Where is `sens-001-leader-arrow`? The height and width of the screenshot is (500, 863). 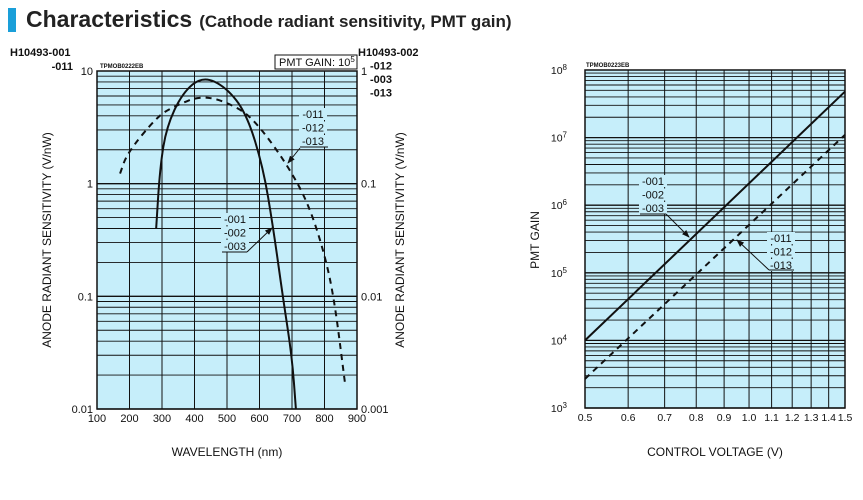
sens-001-leader-arrow is located at coordinates (259, 240).